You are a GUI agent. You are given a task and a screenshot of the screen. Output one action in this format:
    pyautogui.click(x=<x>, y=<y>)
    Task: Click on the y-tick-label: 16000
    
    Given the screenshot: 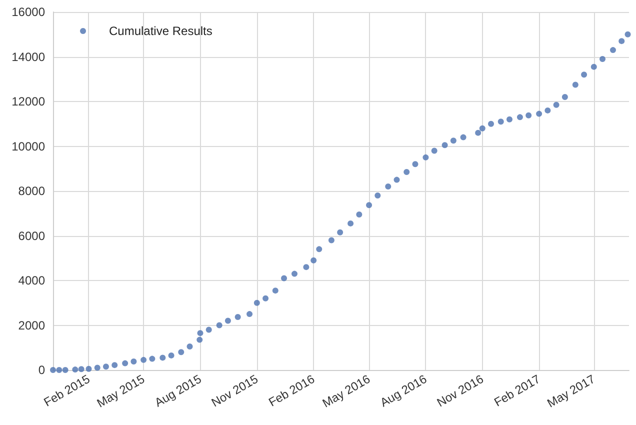 What is the action you would take?
    pyautogui.click(x=29, y=12)
    